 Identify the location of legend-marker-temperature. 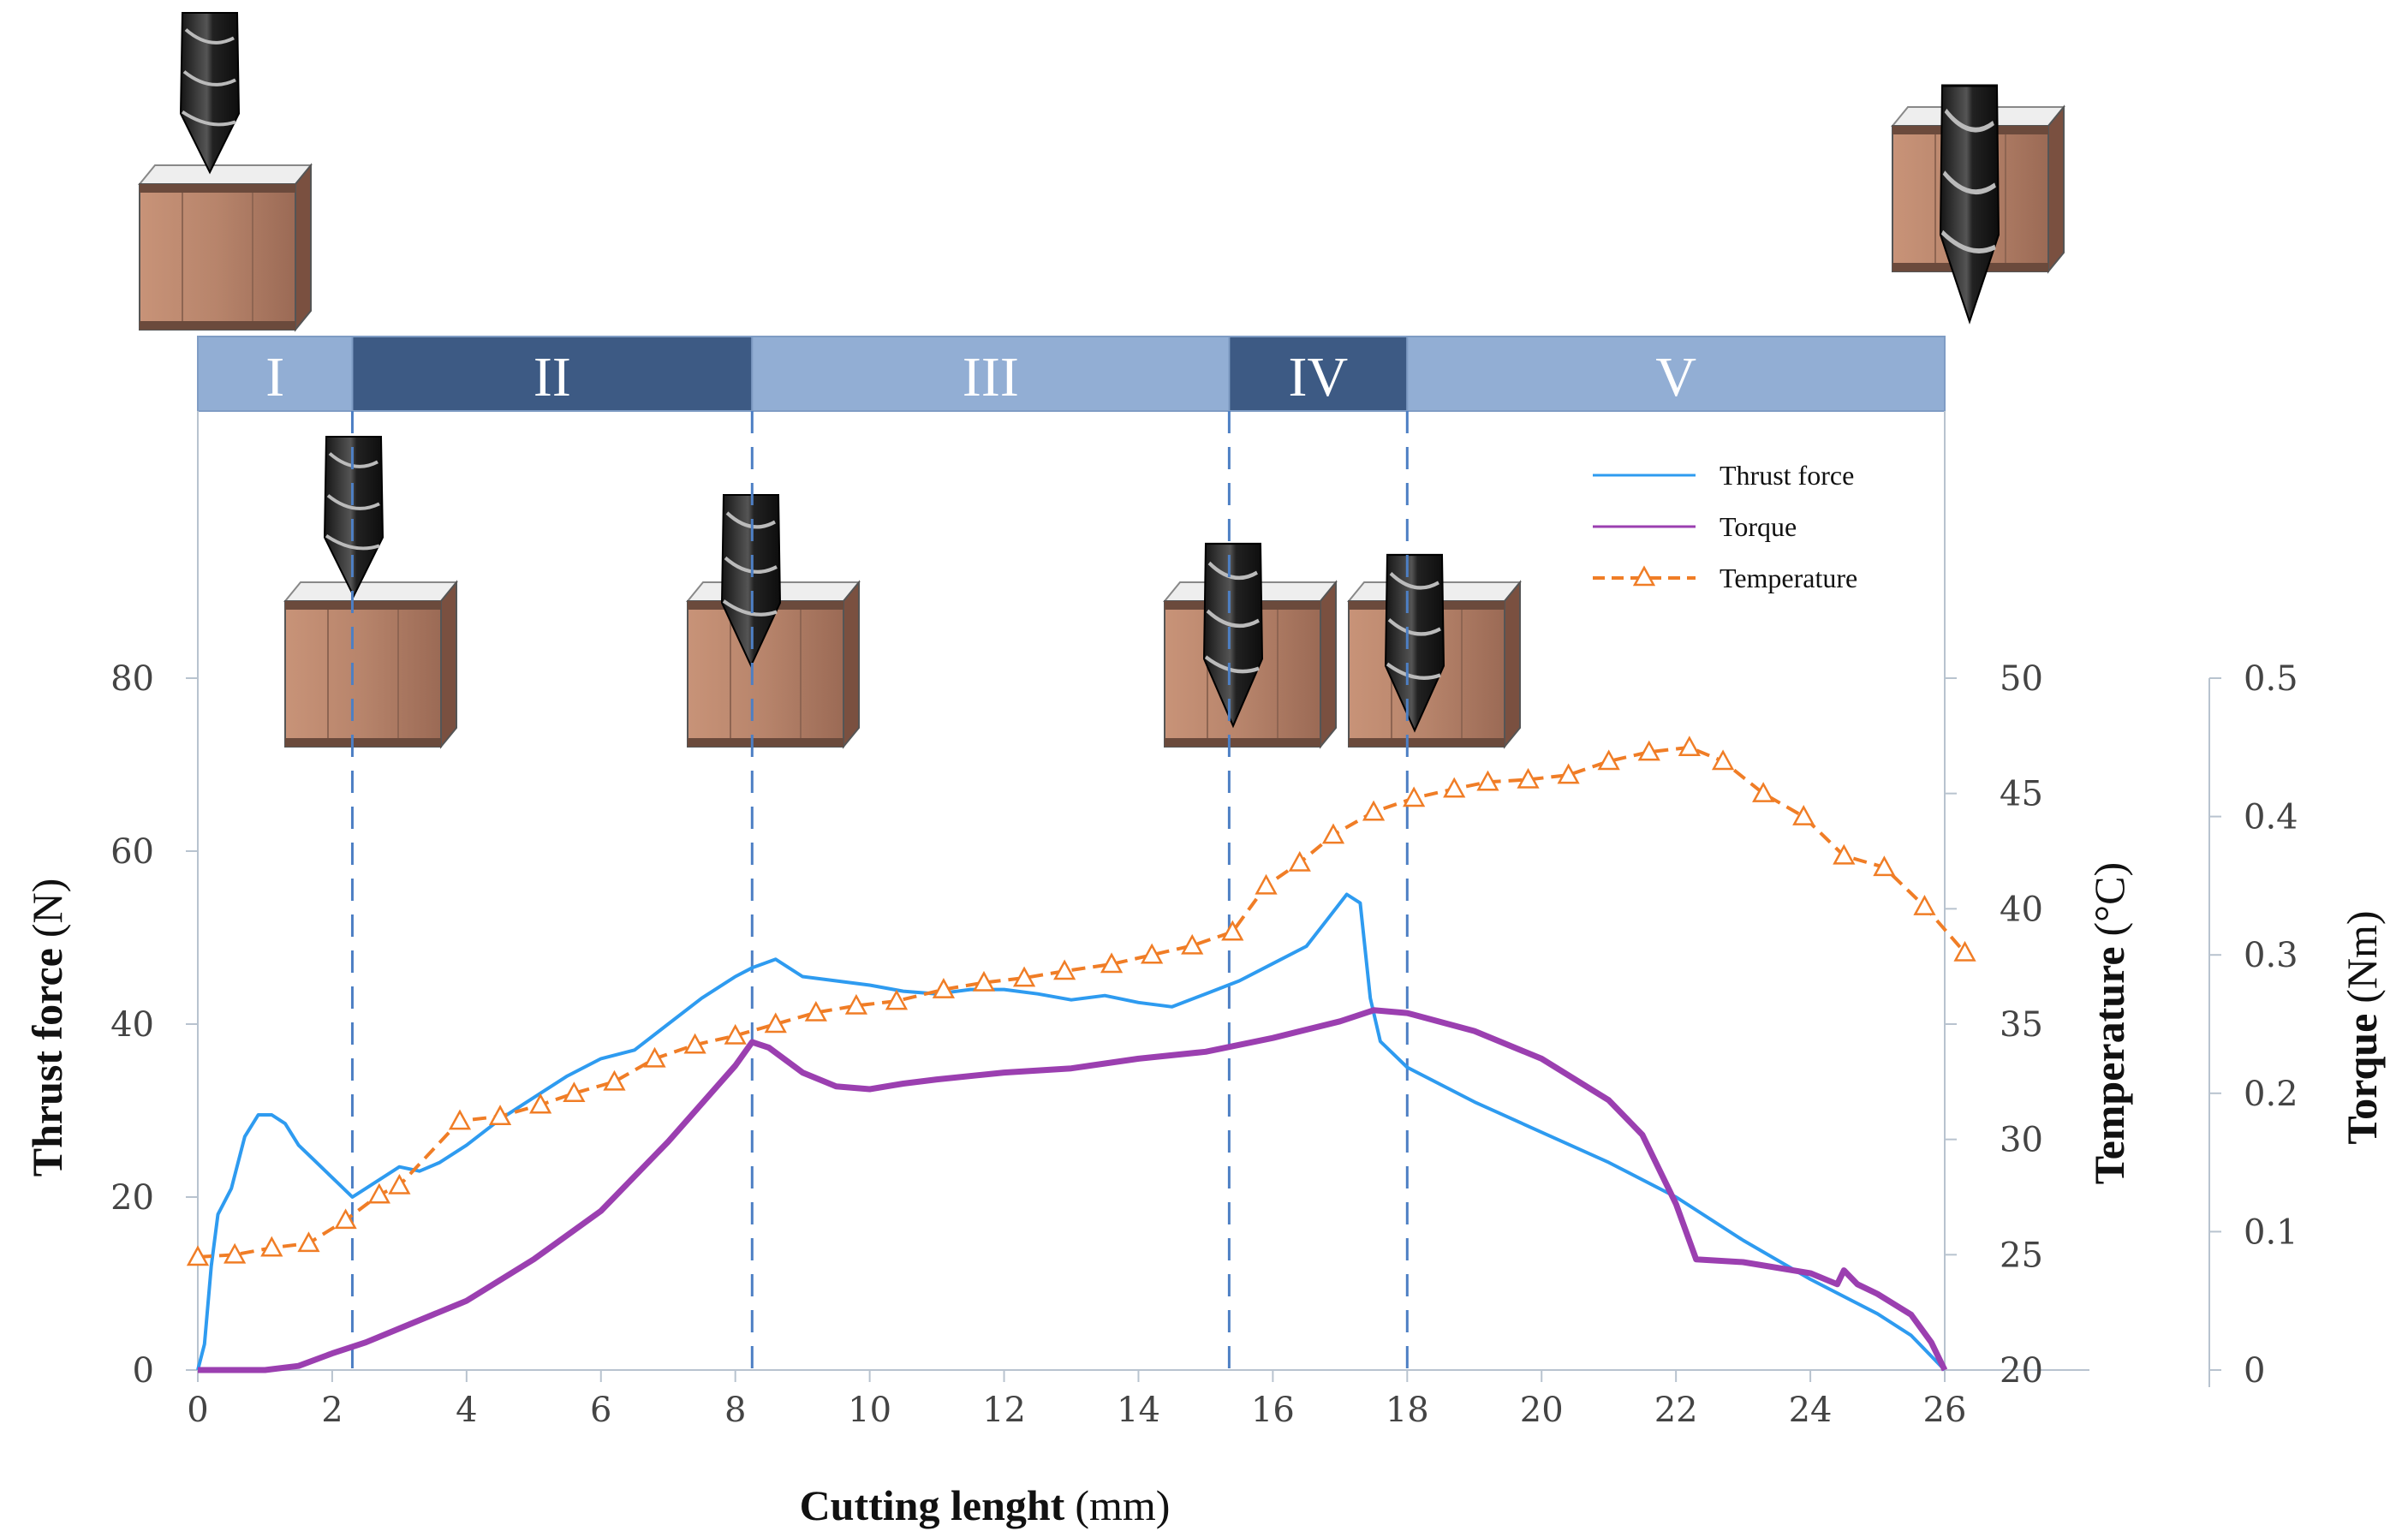
(1644, 576).